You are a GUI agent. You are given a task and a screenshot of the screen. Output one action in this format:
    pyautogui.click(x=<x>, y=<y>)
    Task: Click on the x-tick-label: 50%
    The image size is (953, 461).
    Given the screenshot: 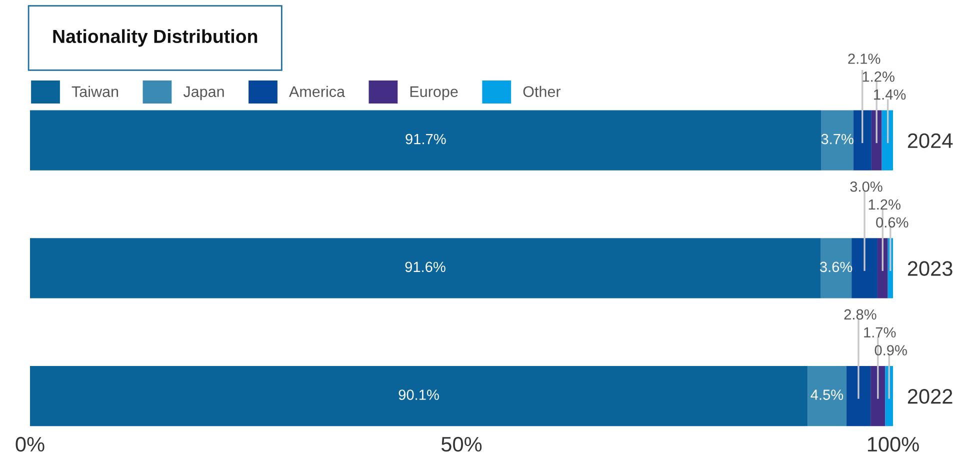 What is the action you would take?
    pyautogui.click(x=461, y=444)
    